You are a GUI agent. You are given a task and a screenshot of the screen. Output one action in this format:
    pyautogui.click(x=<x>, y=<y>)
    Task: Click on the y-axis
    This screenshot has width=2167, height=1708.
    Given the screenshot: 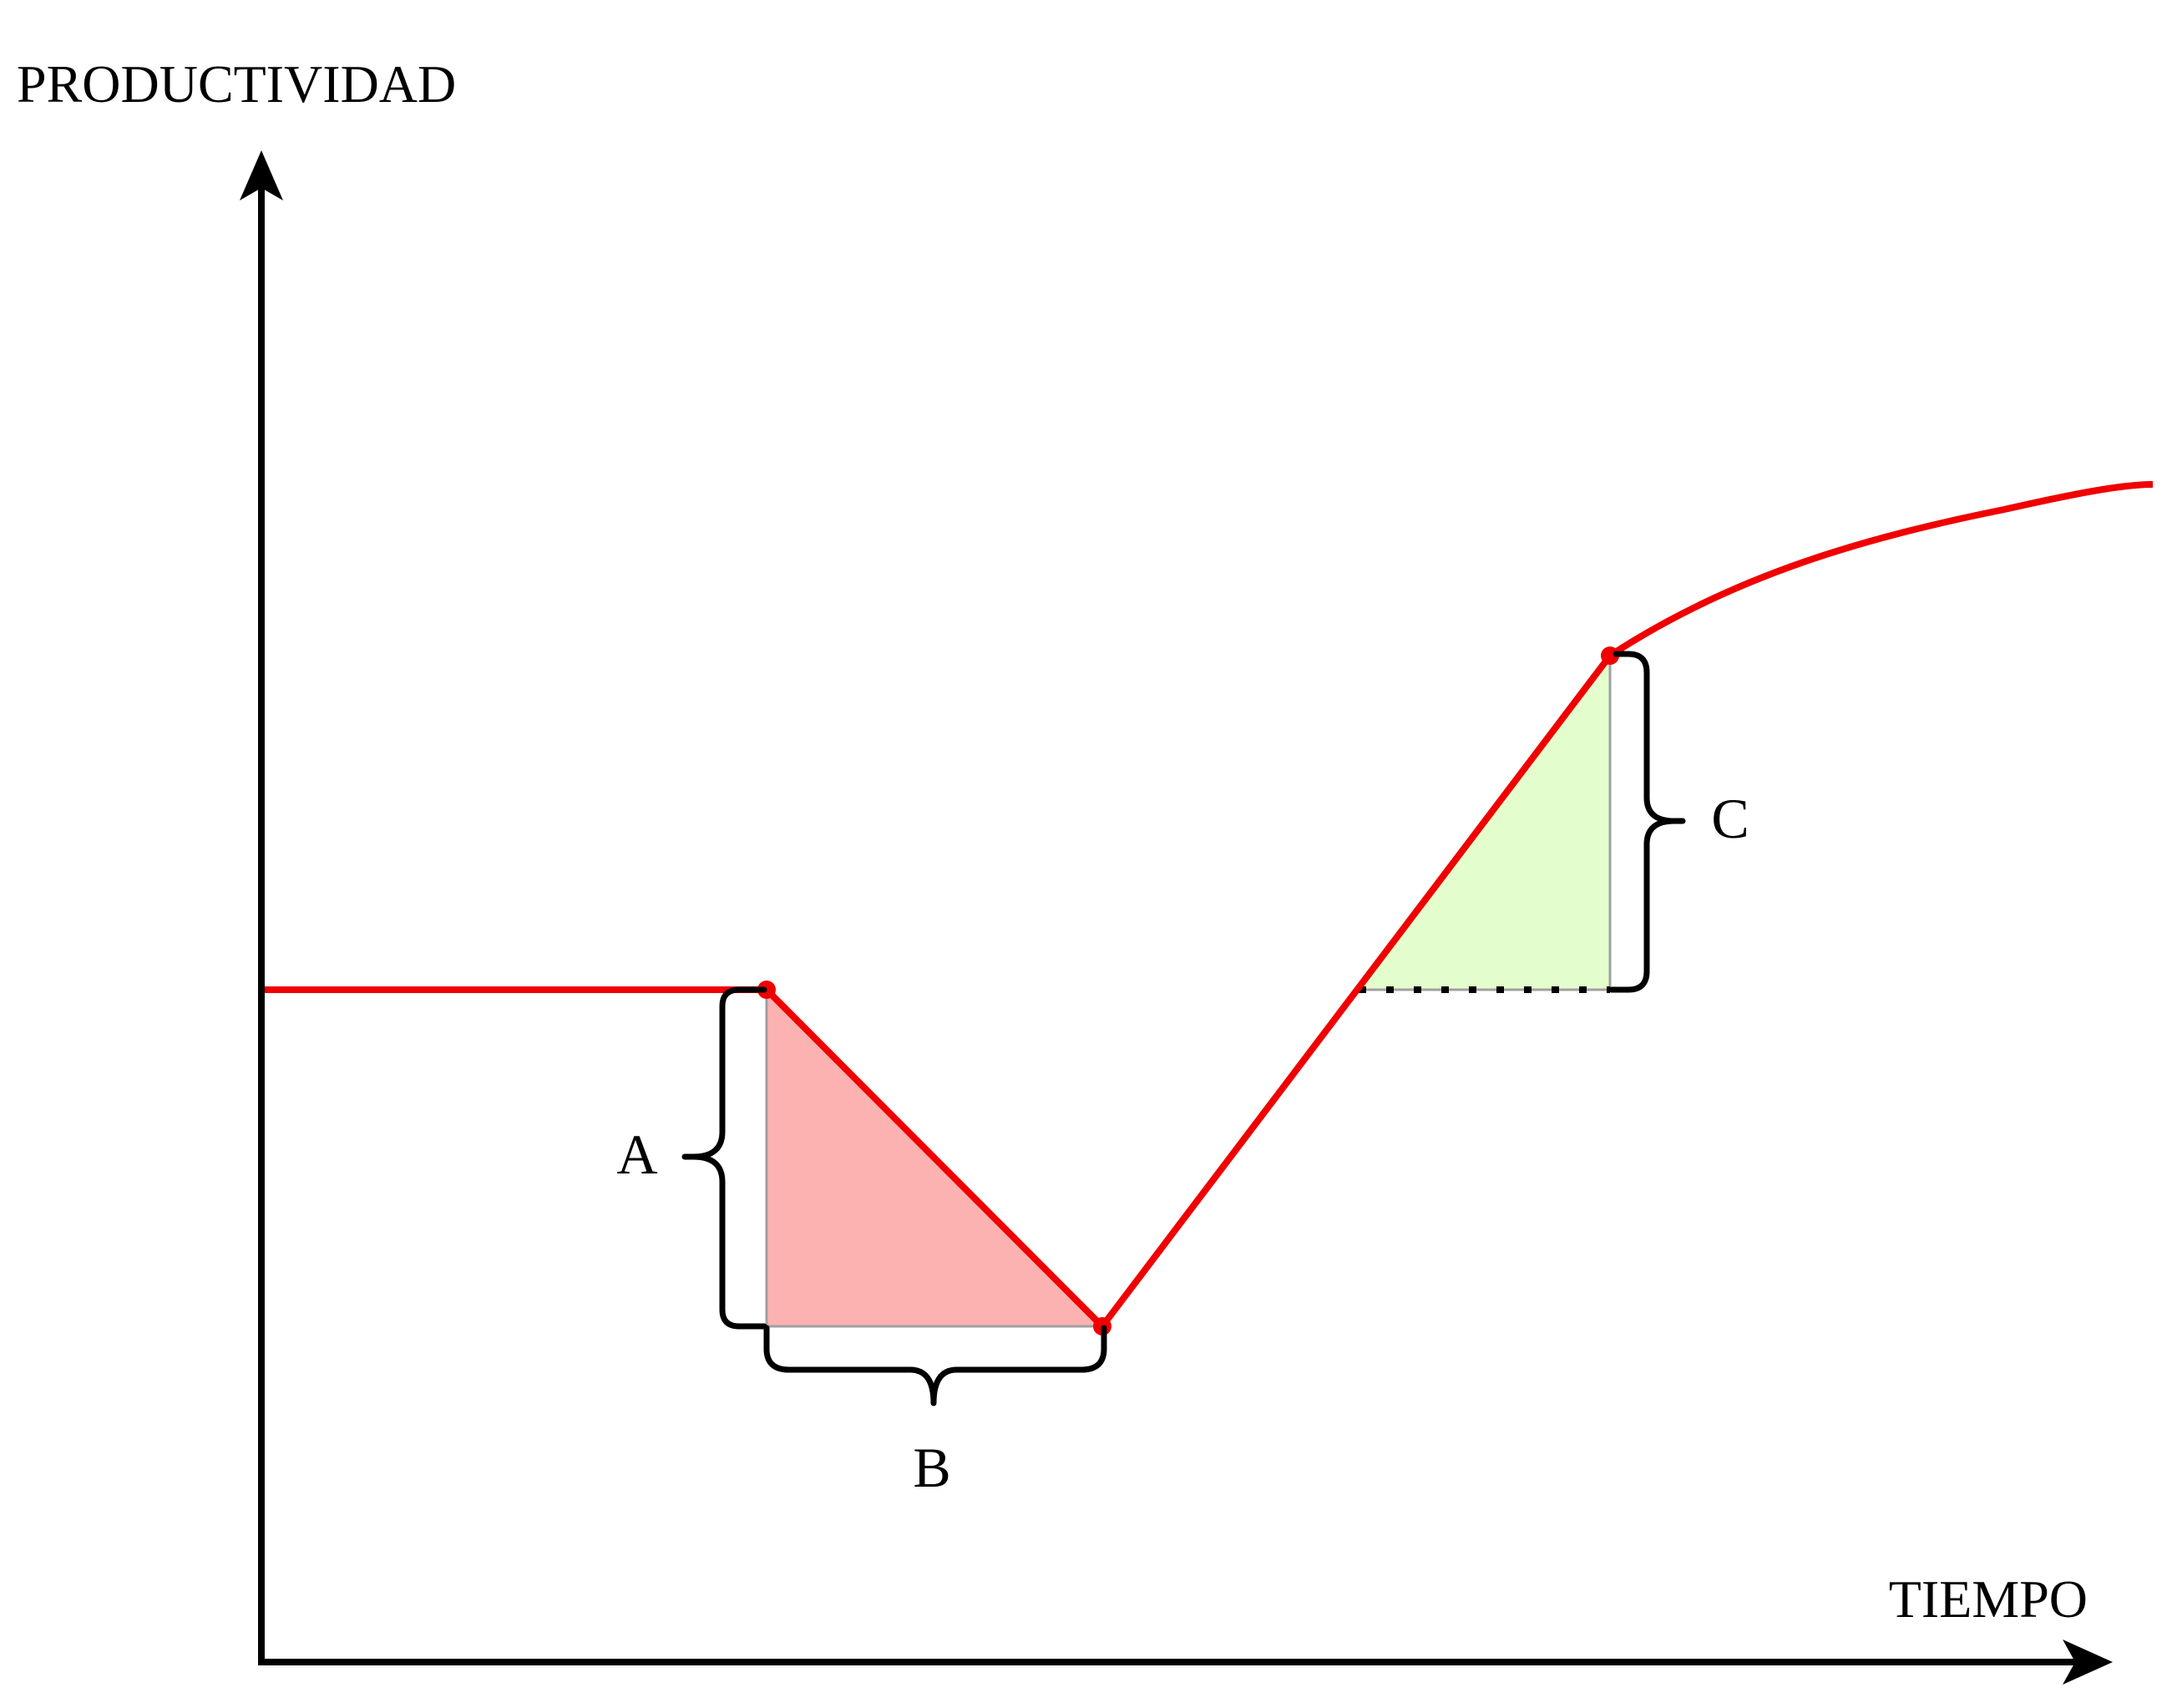 What is the action you would take?
    pyautogui.click(x=261, y=906)
    